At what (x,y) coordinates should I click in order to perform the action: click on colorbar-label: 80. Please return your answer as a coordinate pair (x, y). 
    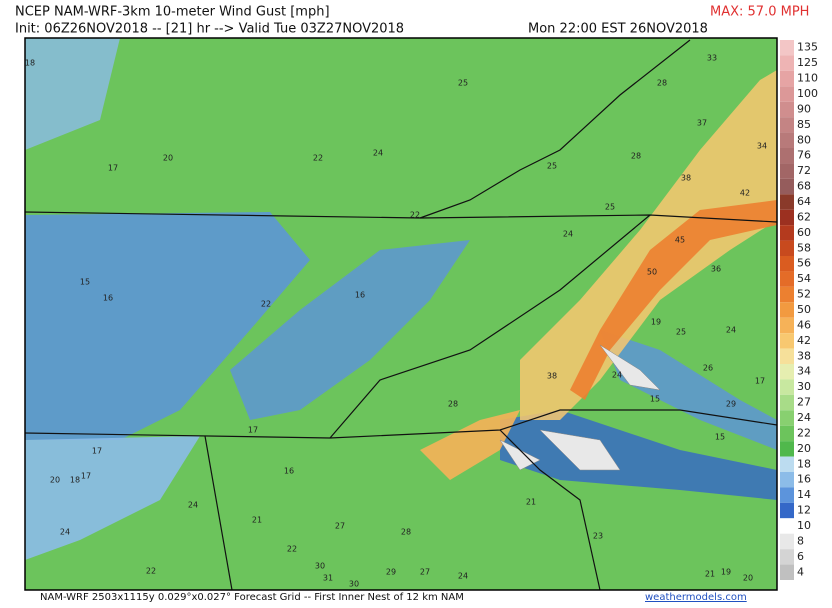
    Looking at the image, I should click on (804, 139).